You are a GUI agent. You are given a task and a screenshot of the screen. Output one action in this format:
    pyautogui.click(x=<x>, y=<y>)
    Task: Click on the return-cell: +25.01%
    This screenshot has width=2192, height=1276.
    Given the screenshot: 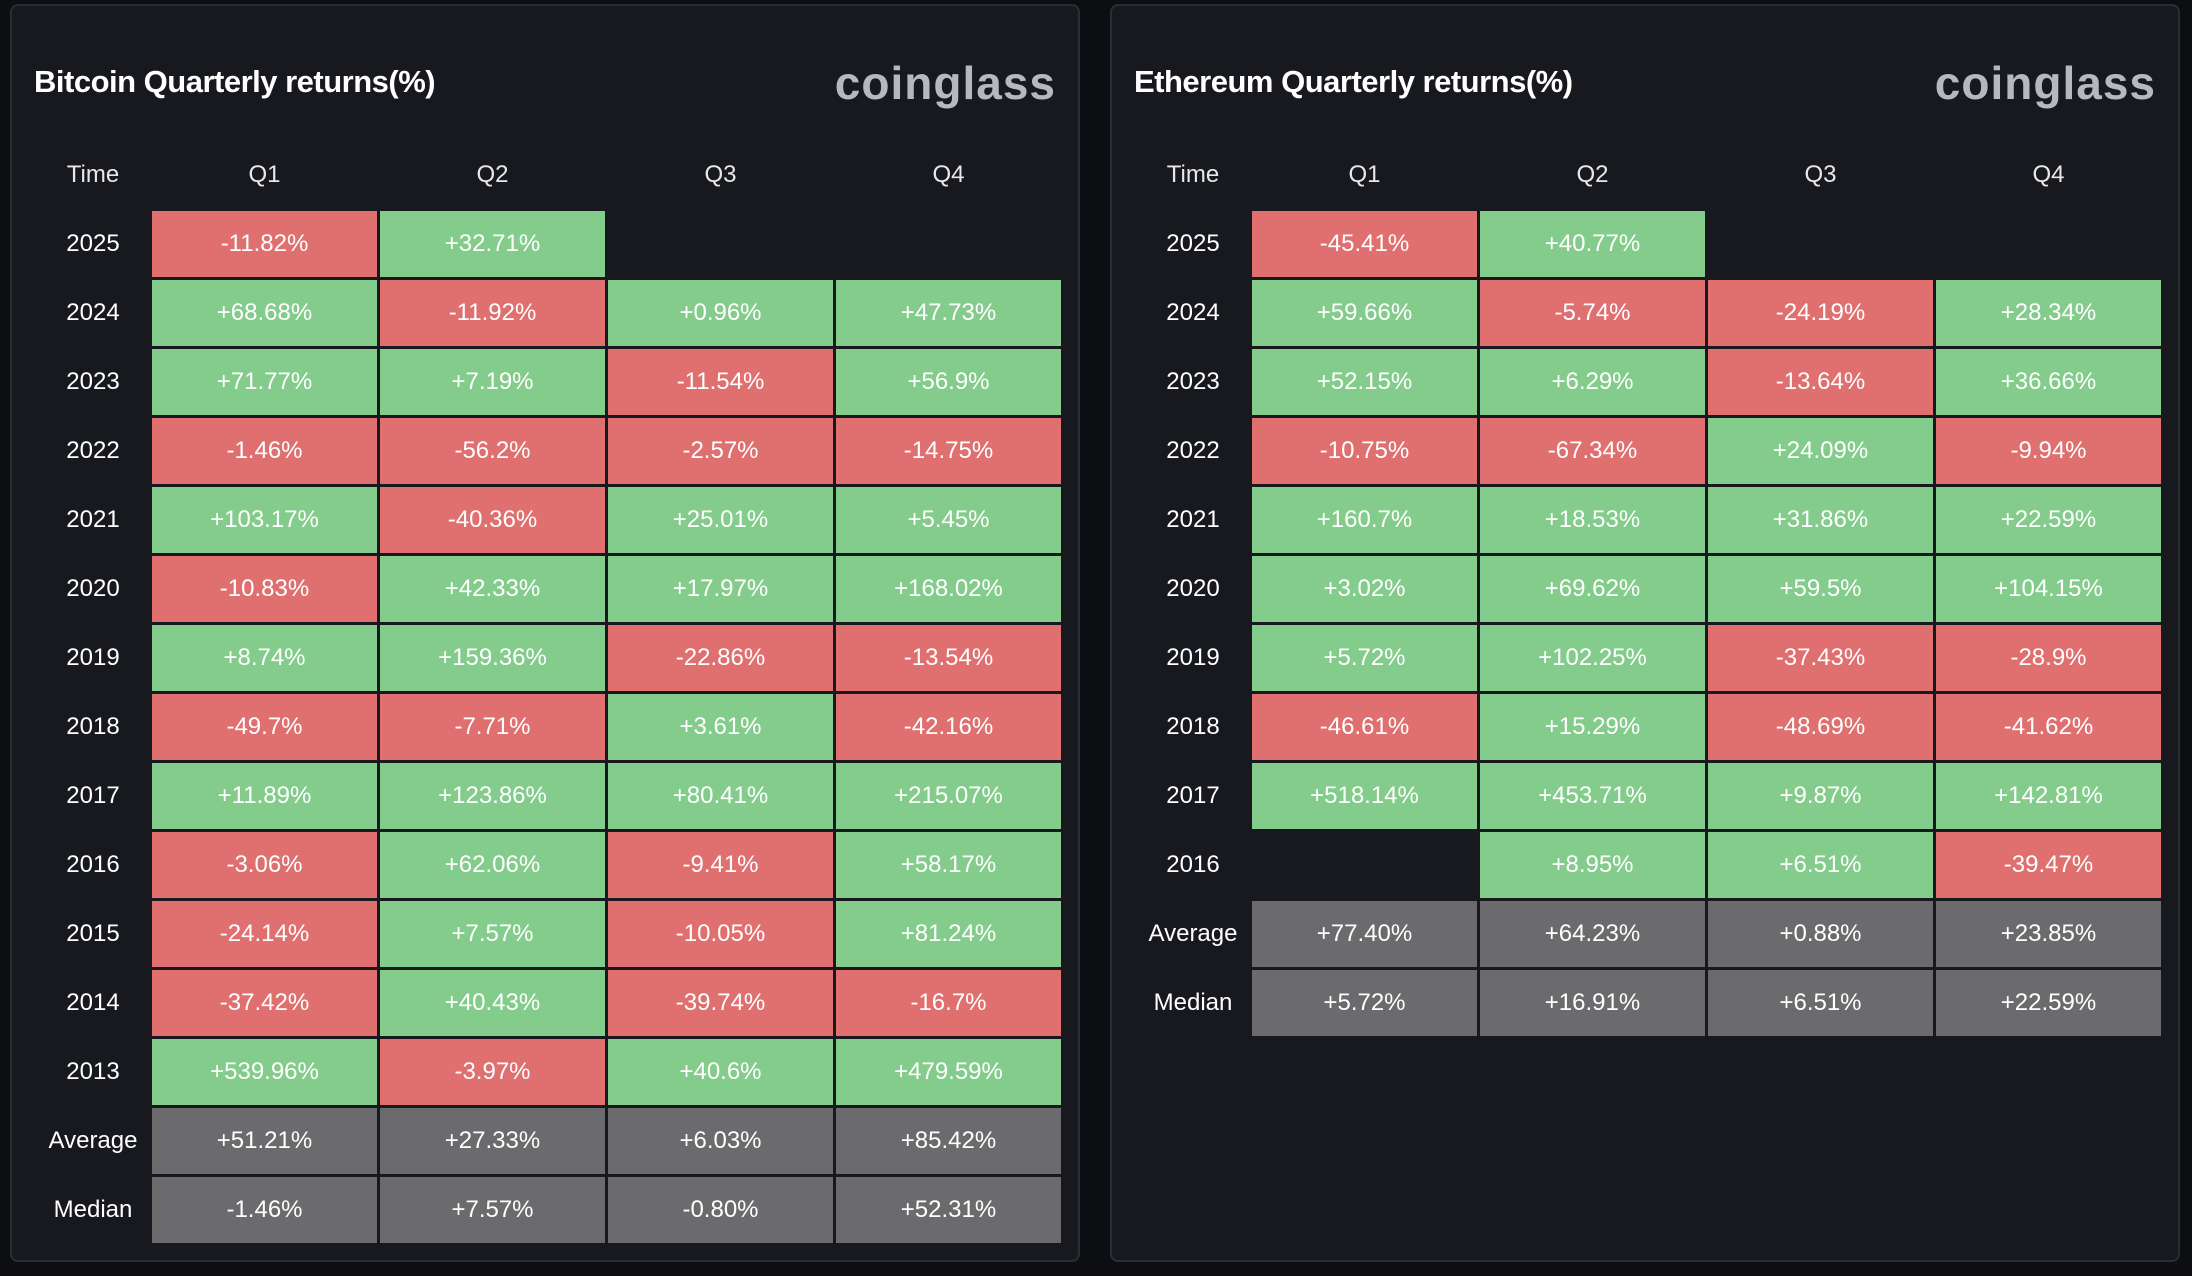 What is the action you would take?
    pyautogui.click(x=720, y=520)
    